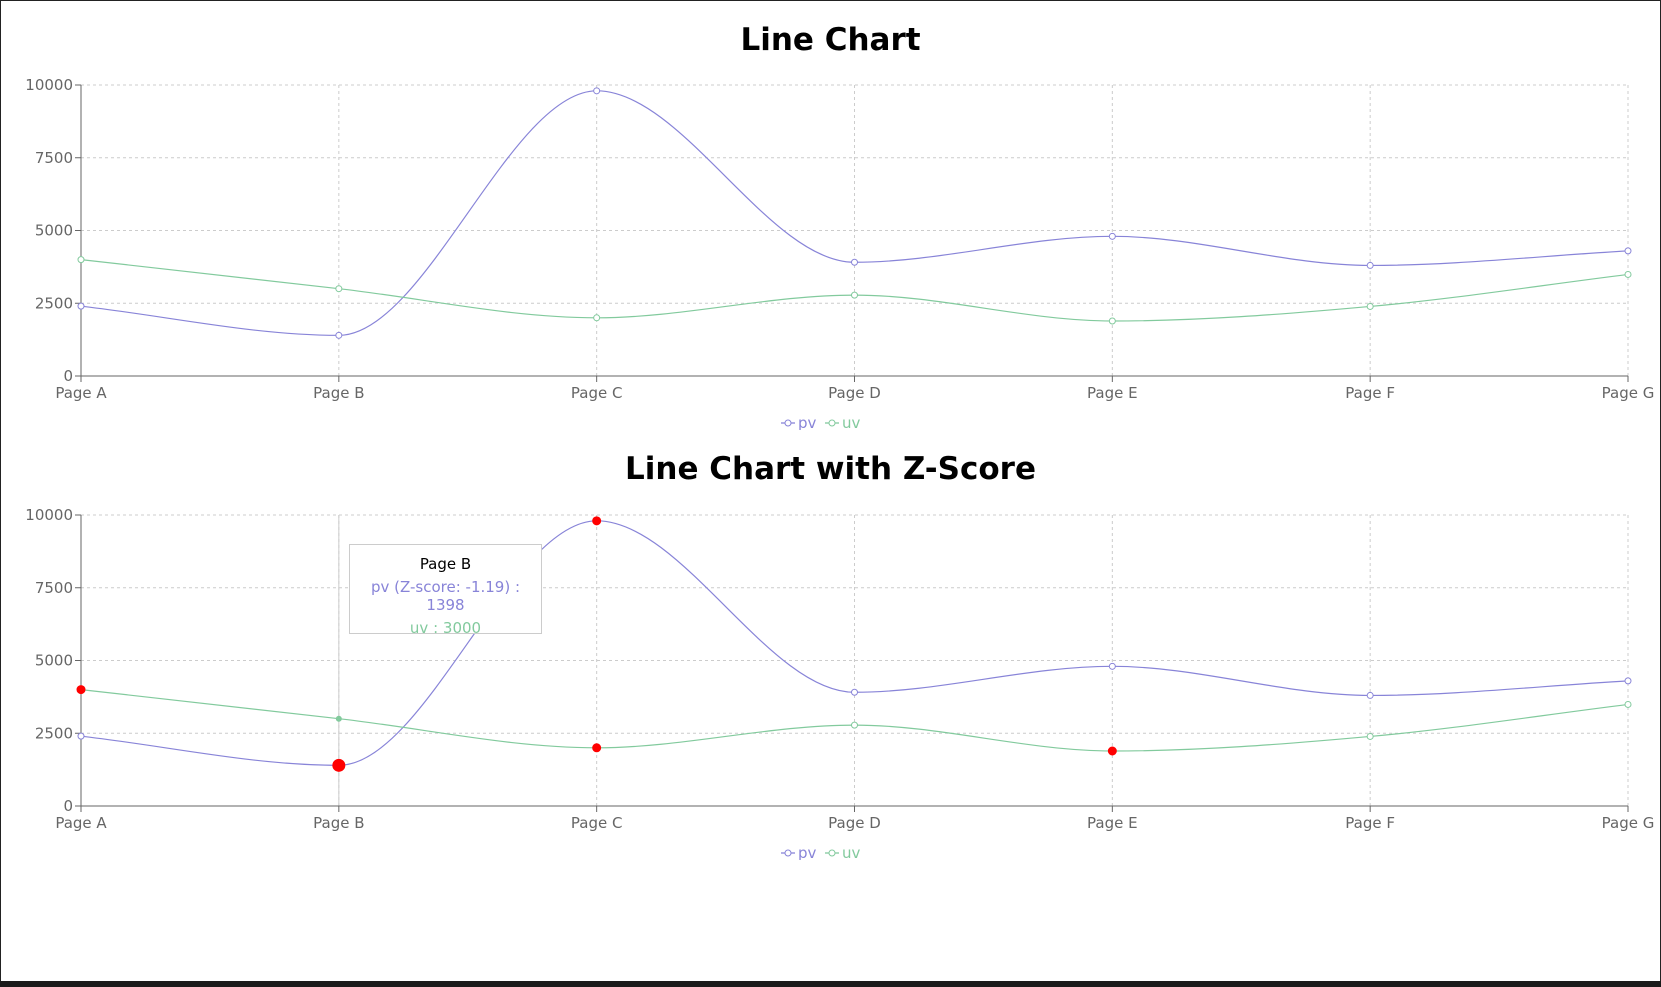  Describe the element at coordinates (445, 628) in the screenshot. I see `tooltip-uv: uv : 3000` at that location.